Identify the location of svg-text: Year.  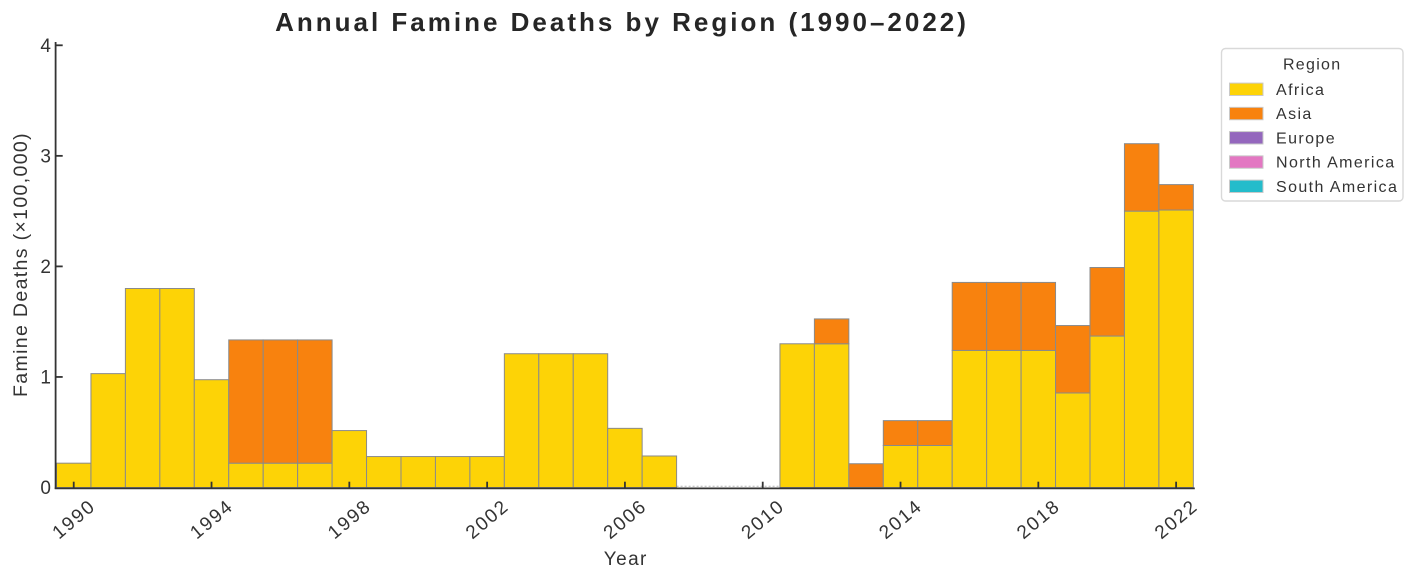
(626, 559).